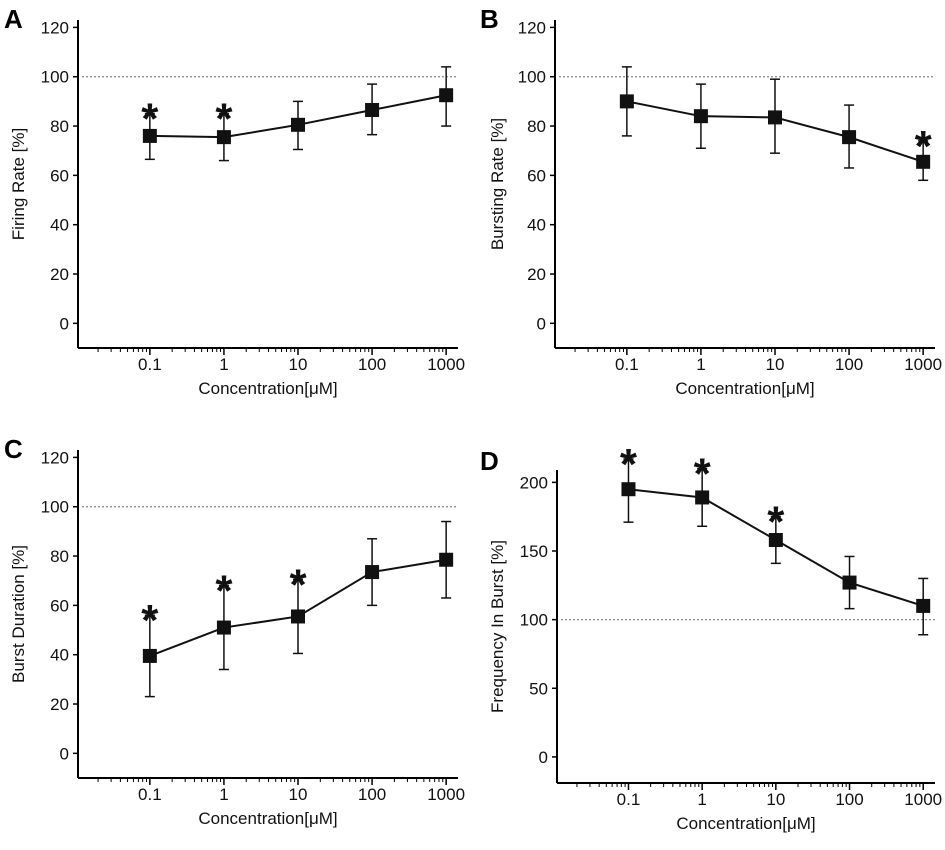  I want to click on y-tick-label: 50, so click(538, 688).